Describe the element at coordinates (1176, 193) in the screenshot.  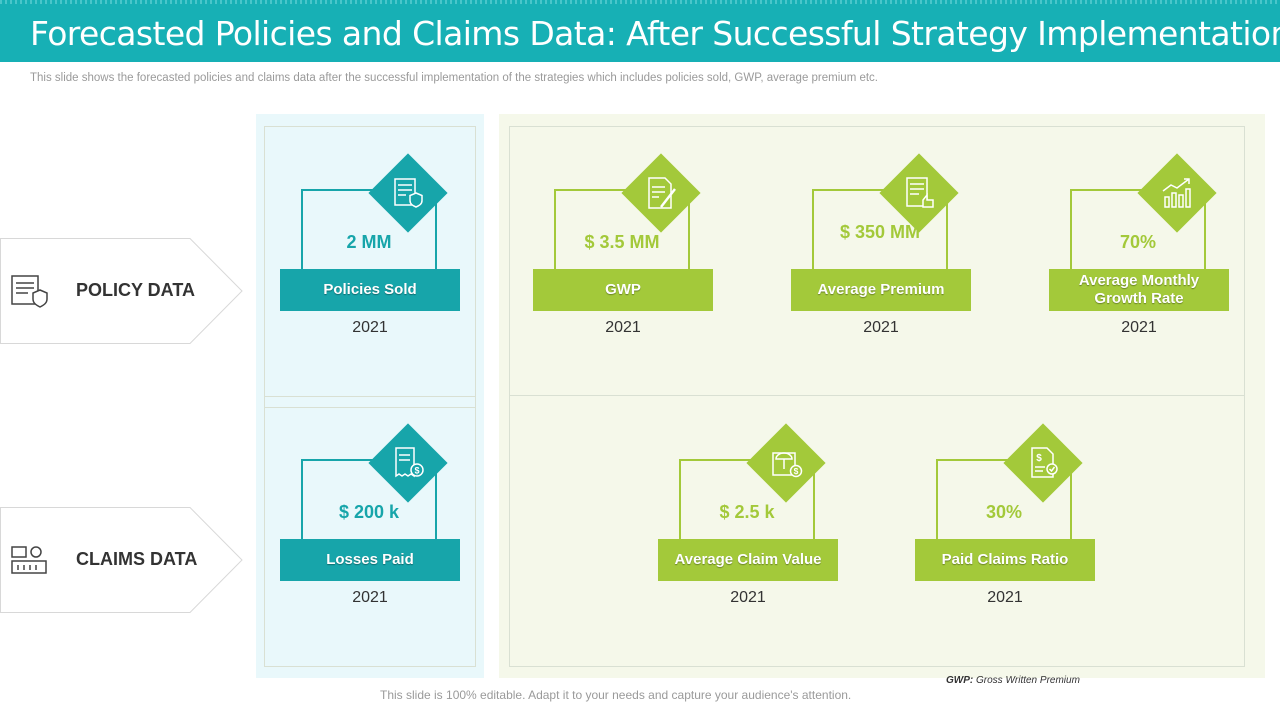
I see `growth-chart-icon` at that location.